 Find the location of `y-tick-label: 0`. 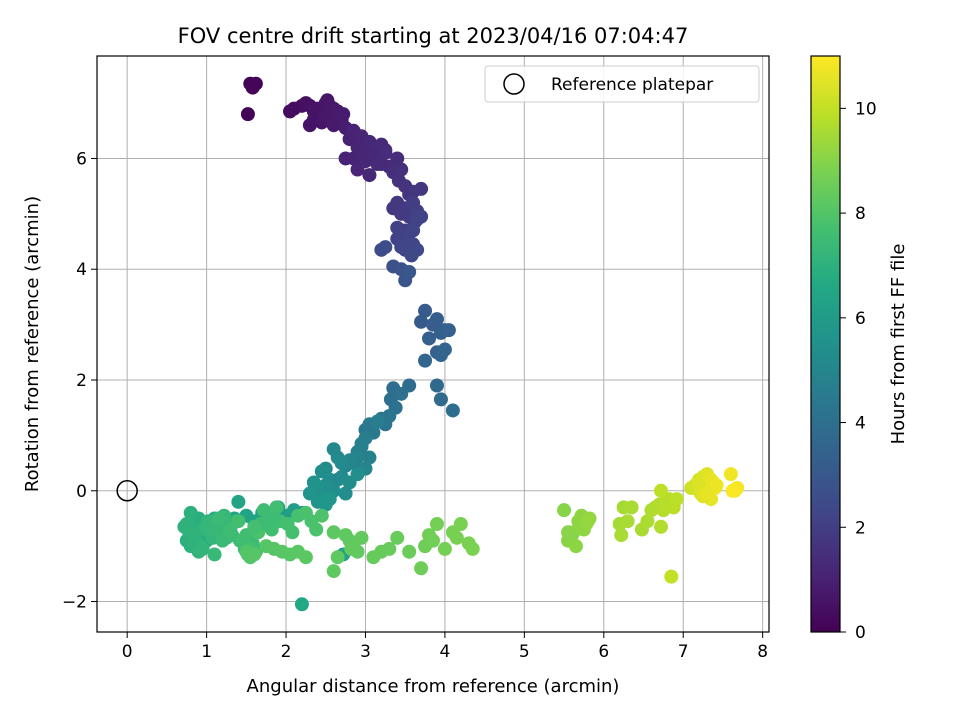

y-tick-label: 0 is located at coordinates (81, 492).